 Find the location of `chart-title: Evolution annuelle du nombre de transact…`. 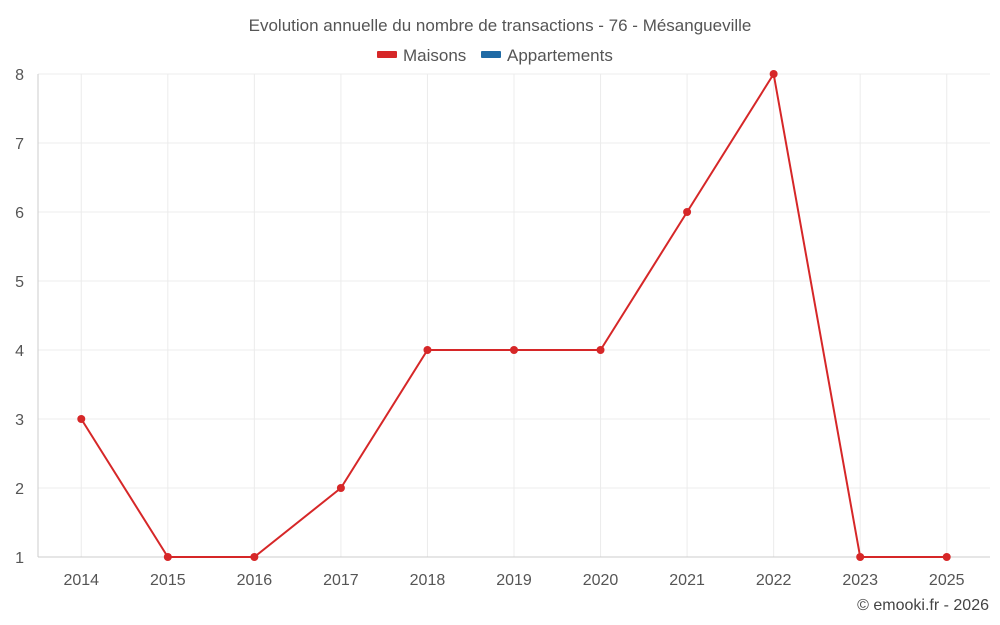

chart-title: Evolution annuelle du nombre de transact… is located at coordinates (500, 25).